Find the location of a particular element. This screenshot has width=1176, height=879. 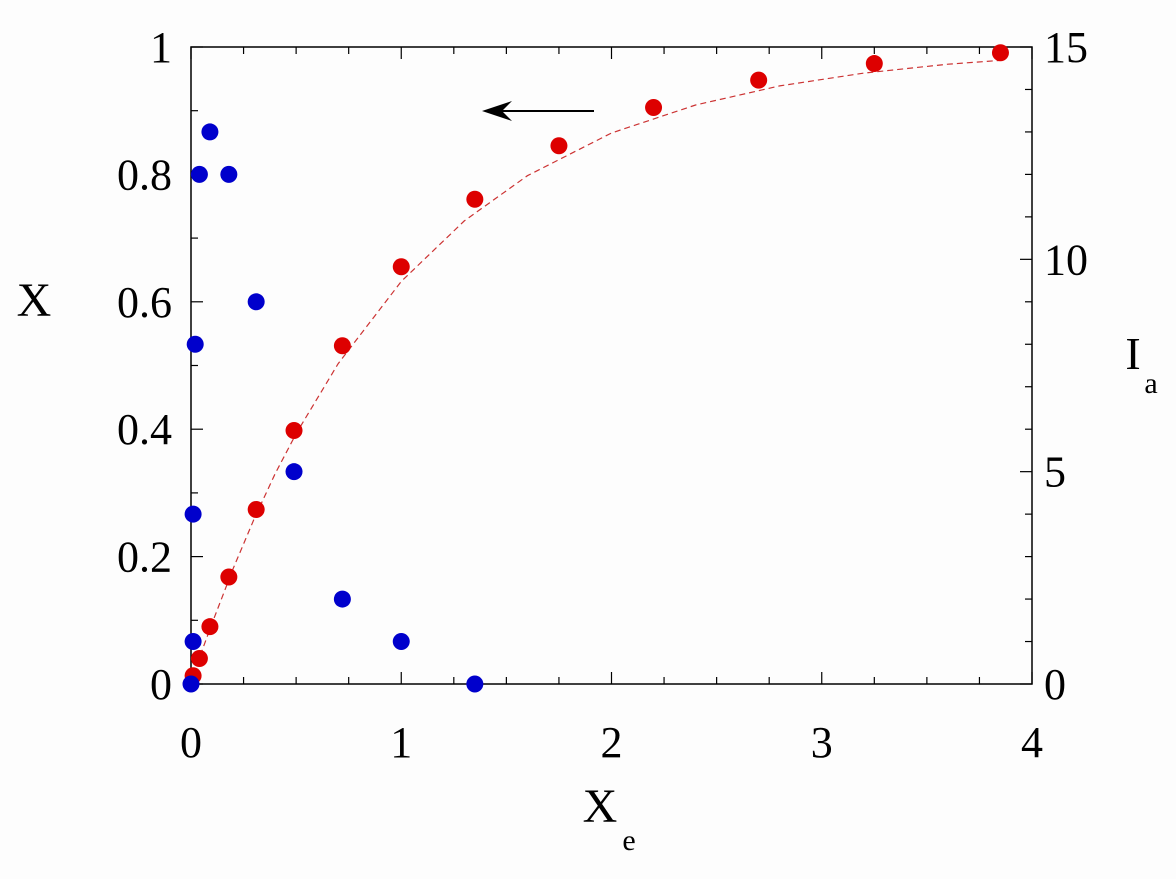

y-left-tick-label: 0.4 is located at coordinates (144, 429).